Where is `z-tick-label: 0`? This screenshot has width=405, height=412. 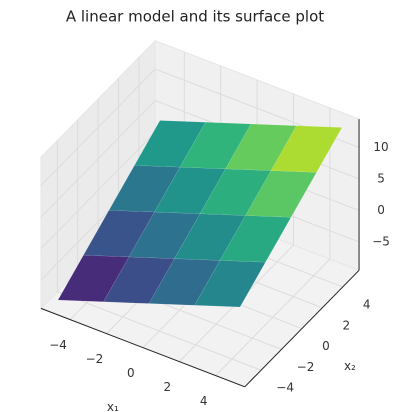 z-tick-label: 0 is located at coordinates (381, 210).